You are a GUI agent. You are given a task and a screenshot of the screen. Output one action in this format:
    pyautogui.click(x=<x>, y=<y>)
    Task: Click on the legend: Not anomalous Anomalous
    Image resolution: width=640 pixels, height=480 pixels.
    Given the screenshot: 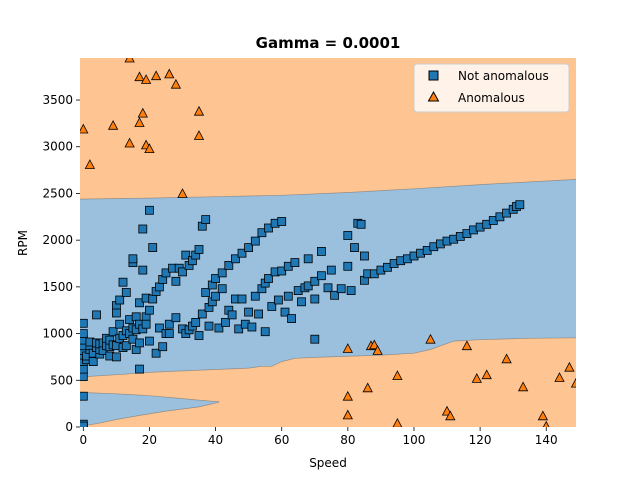 What is the action you would take?
    pyautogui.click(x=491, y=88)
    